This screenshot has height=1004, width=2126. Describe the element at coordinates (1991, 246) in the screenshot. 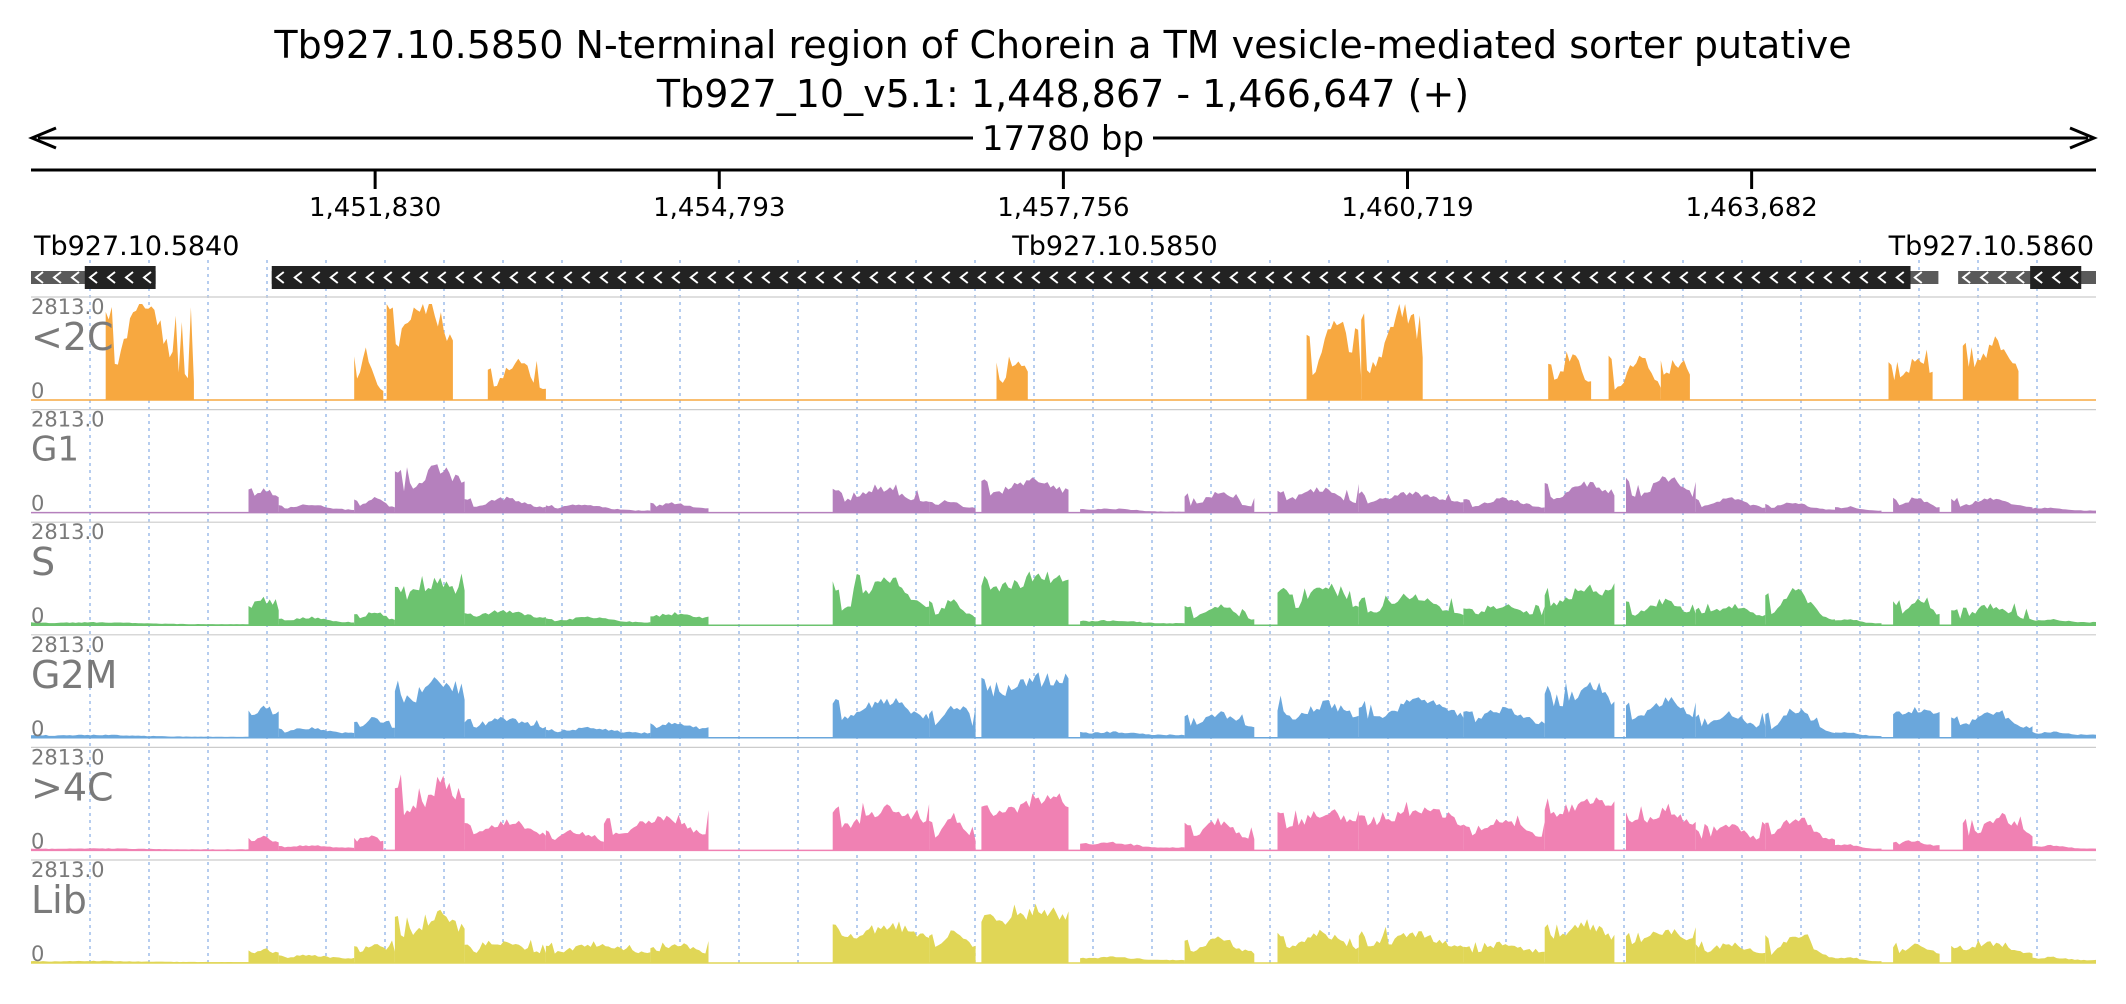

I see `gene-label: Tb927.10.5860` at that location.